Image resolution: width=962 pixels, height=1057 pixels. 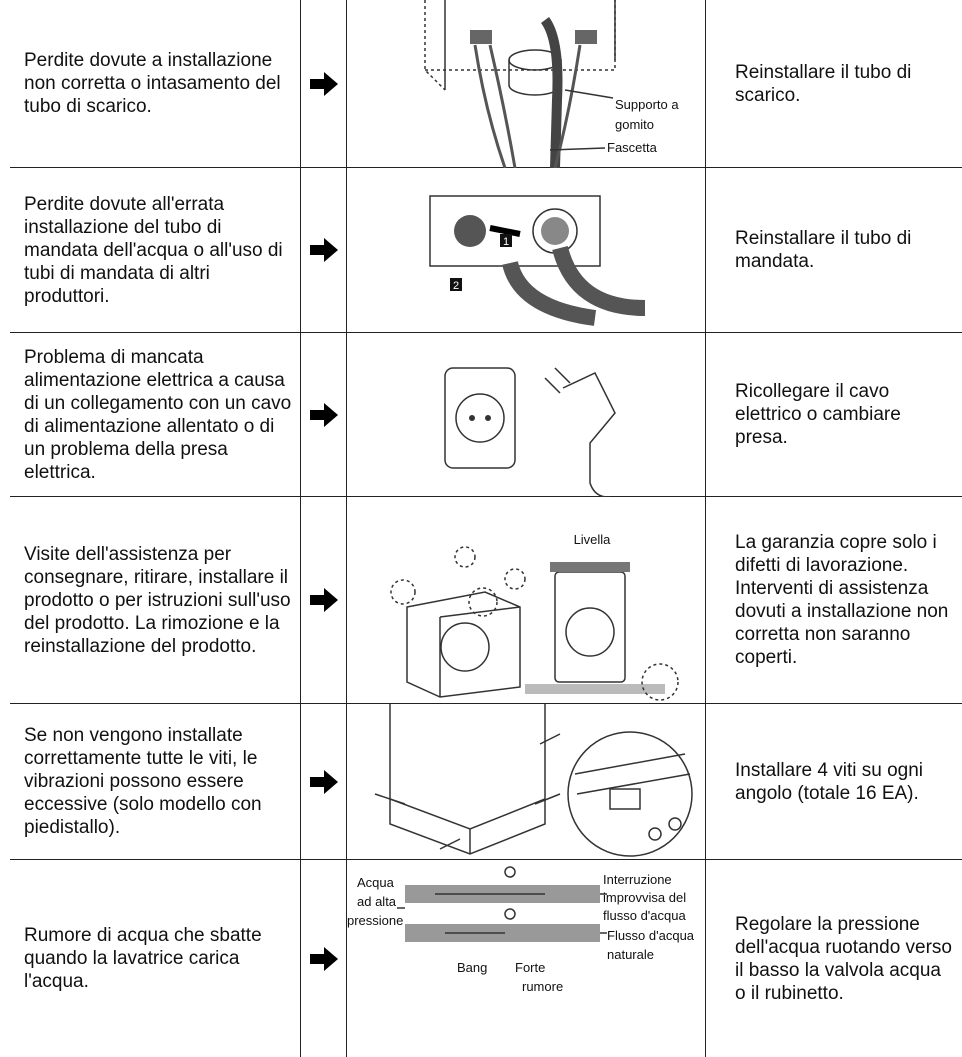 What do you see at coordinates (567, 250) in the screenshot?
I see `illustration: 1 2` at bounding box center [567, 250].